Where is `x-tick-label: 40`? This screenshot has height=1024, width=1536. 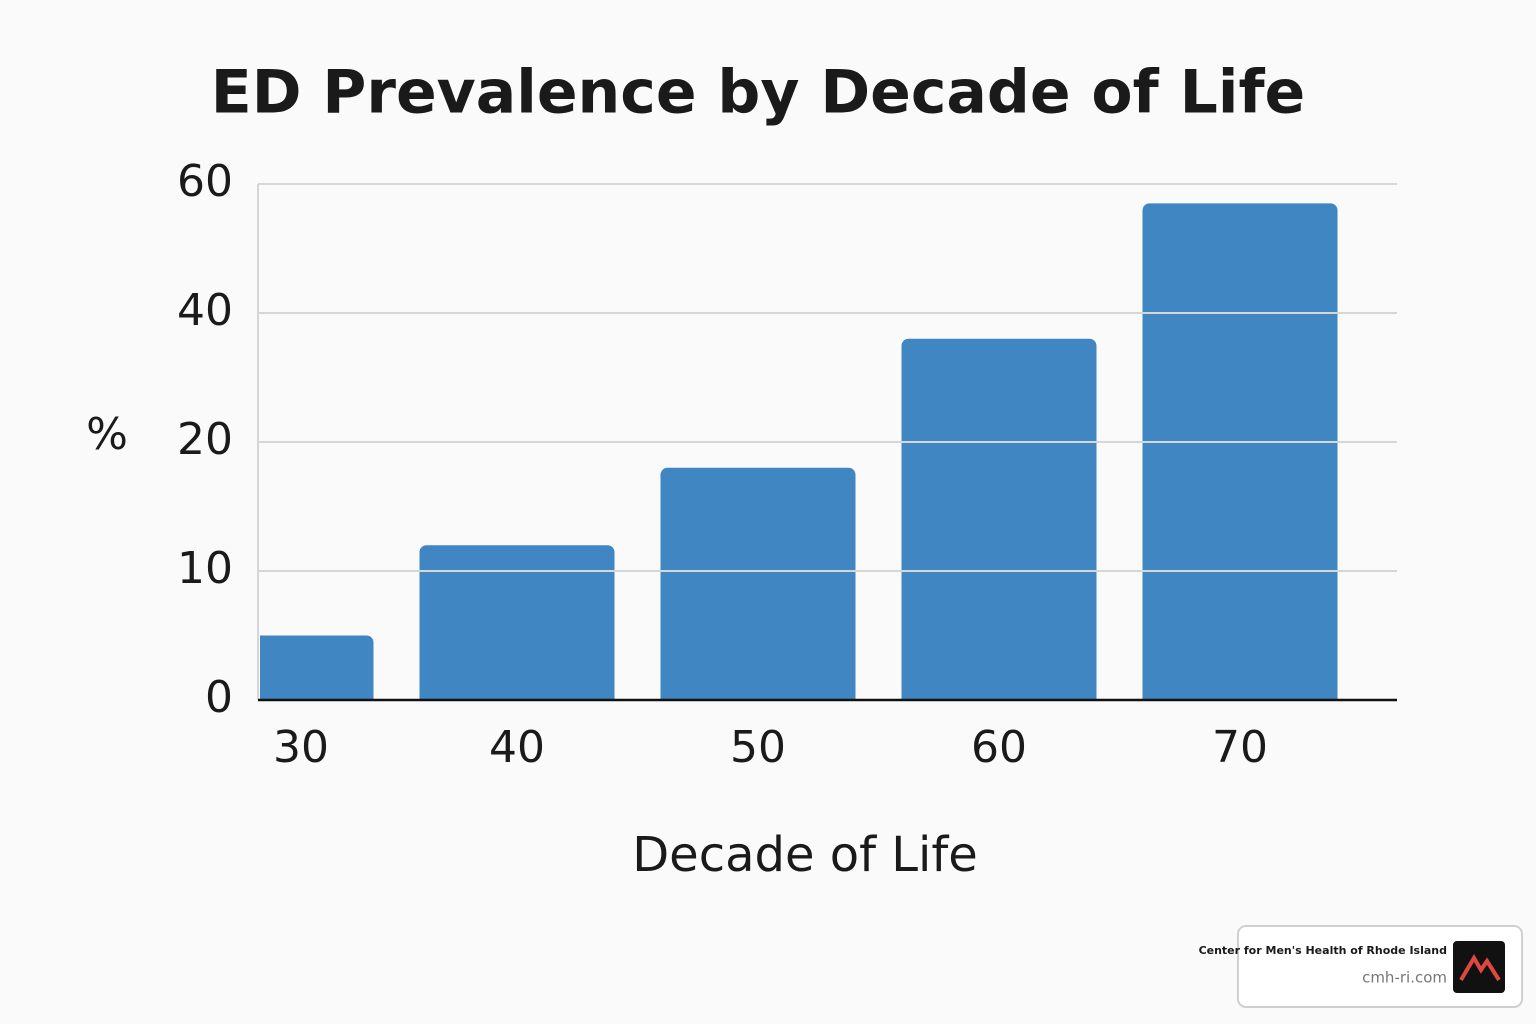 x-tick-label: 40 is located at coordinates (517, 747).